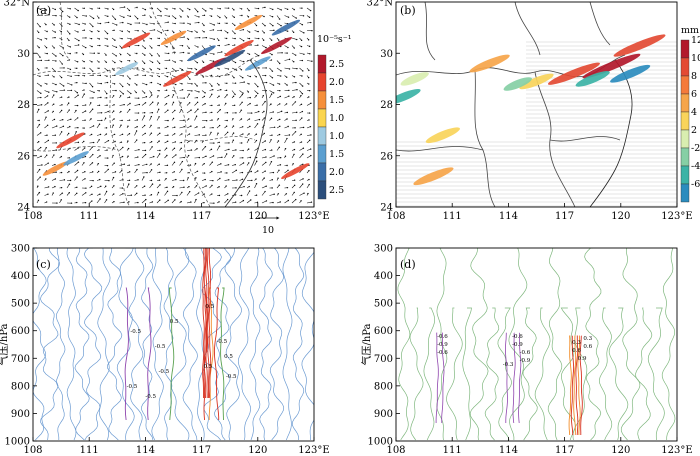 The image size is (700, 456). What do you see at coordinates (525, 353) in the screenshot?
I see `contour-label: -0.6` at bounding box center [525, 353].